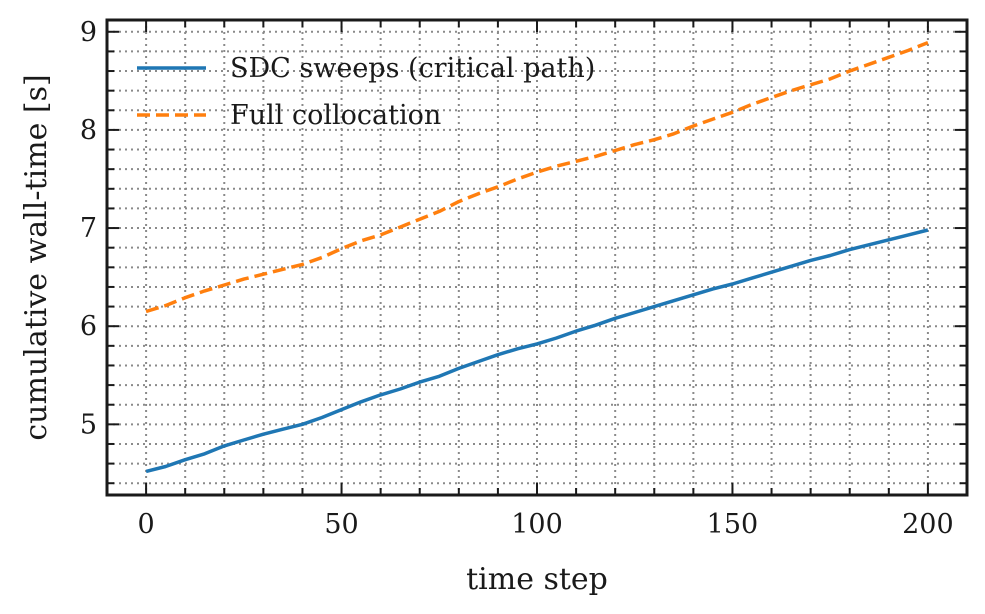 This screenshot has width=985, height=614. What do you see at coordinates (88, 228) in the screenshot?
I see `y-tick-label: 7` at bounding box center [88, 228].